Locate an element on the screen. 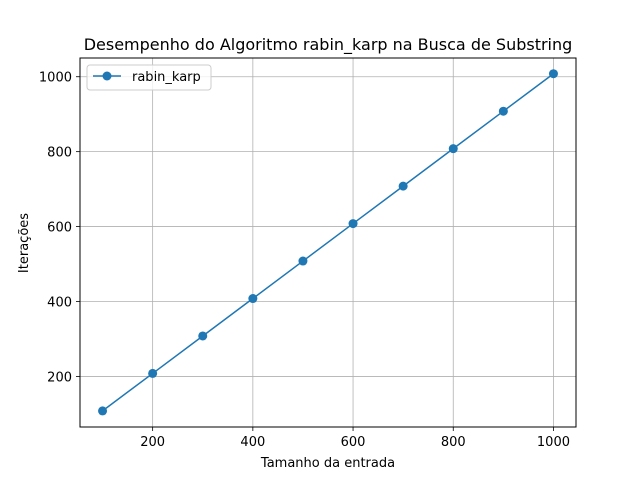  y-tick-label: 200 is located at coordinates (59, 377).